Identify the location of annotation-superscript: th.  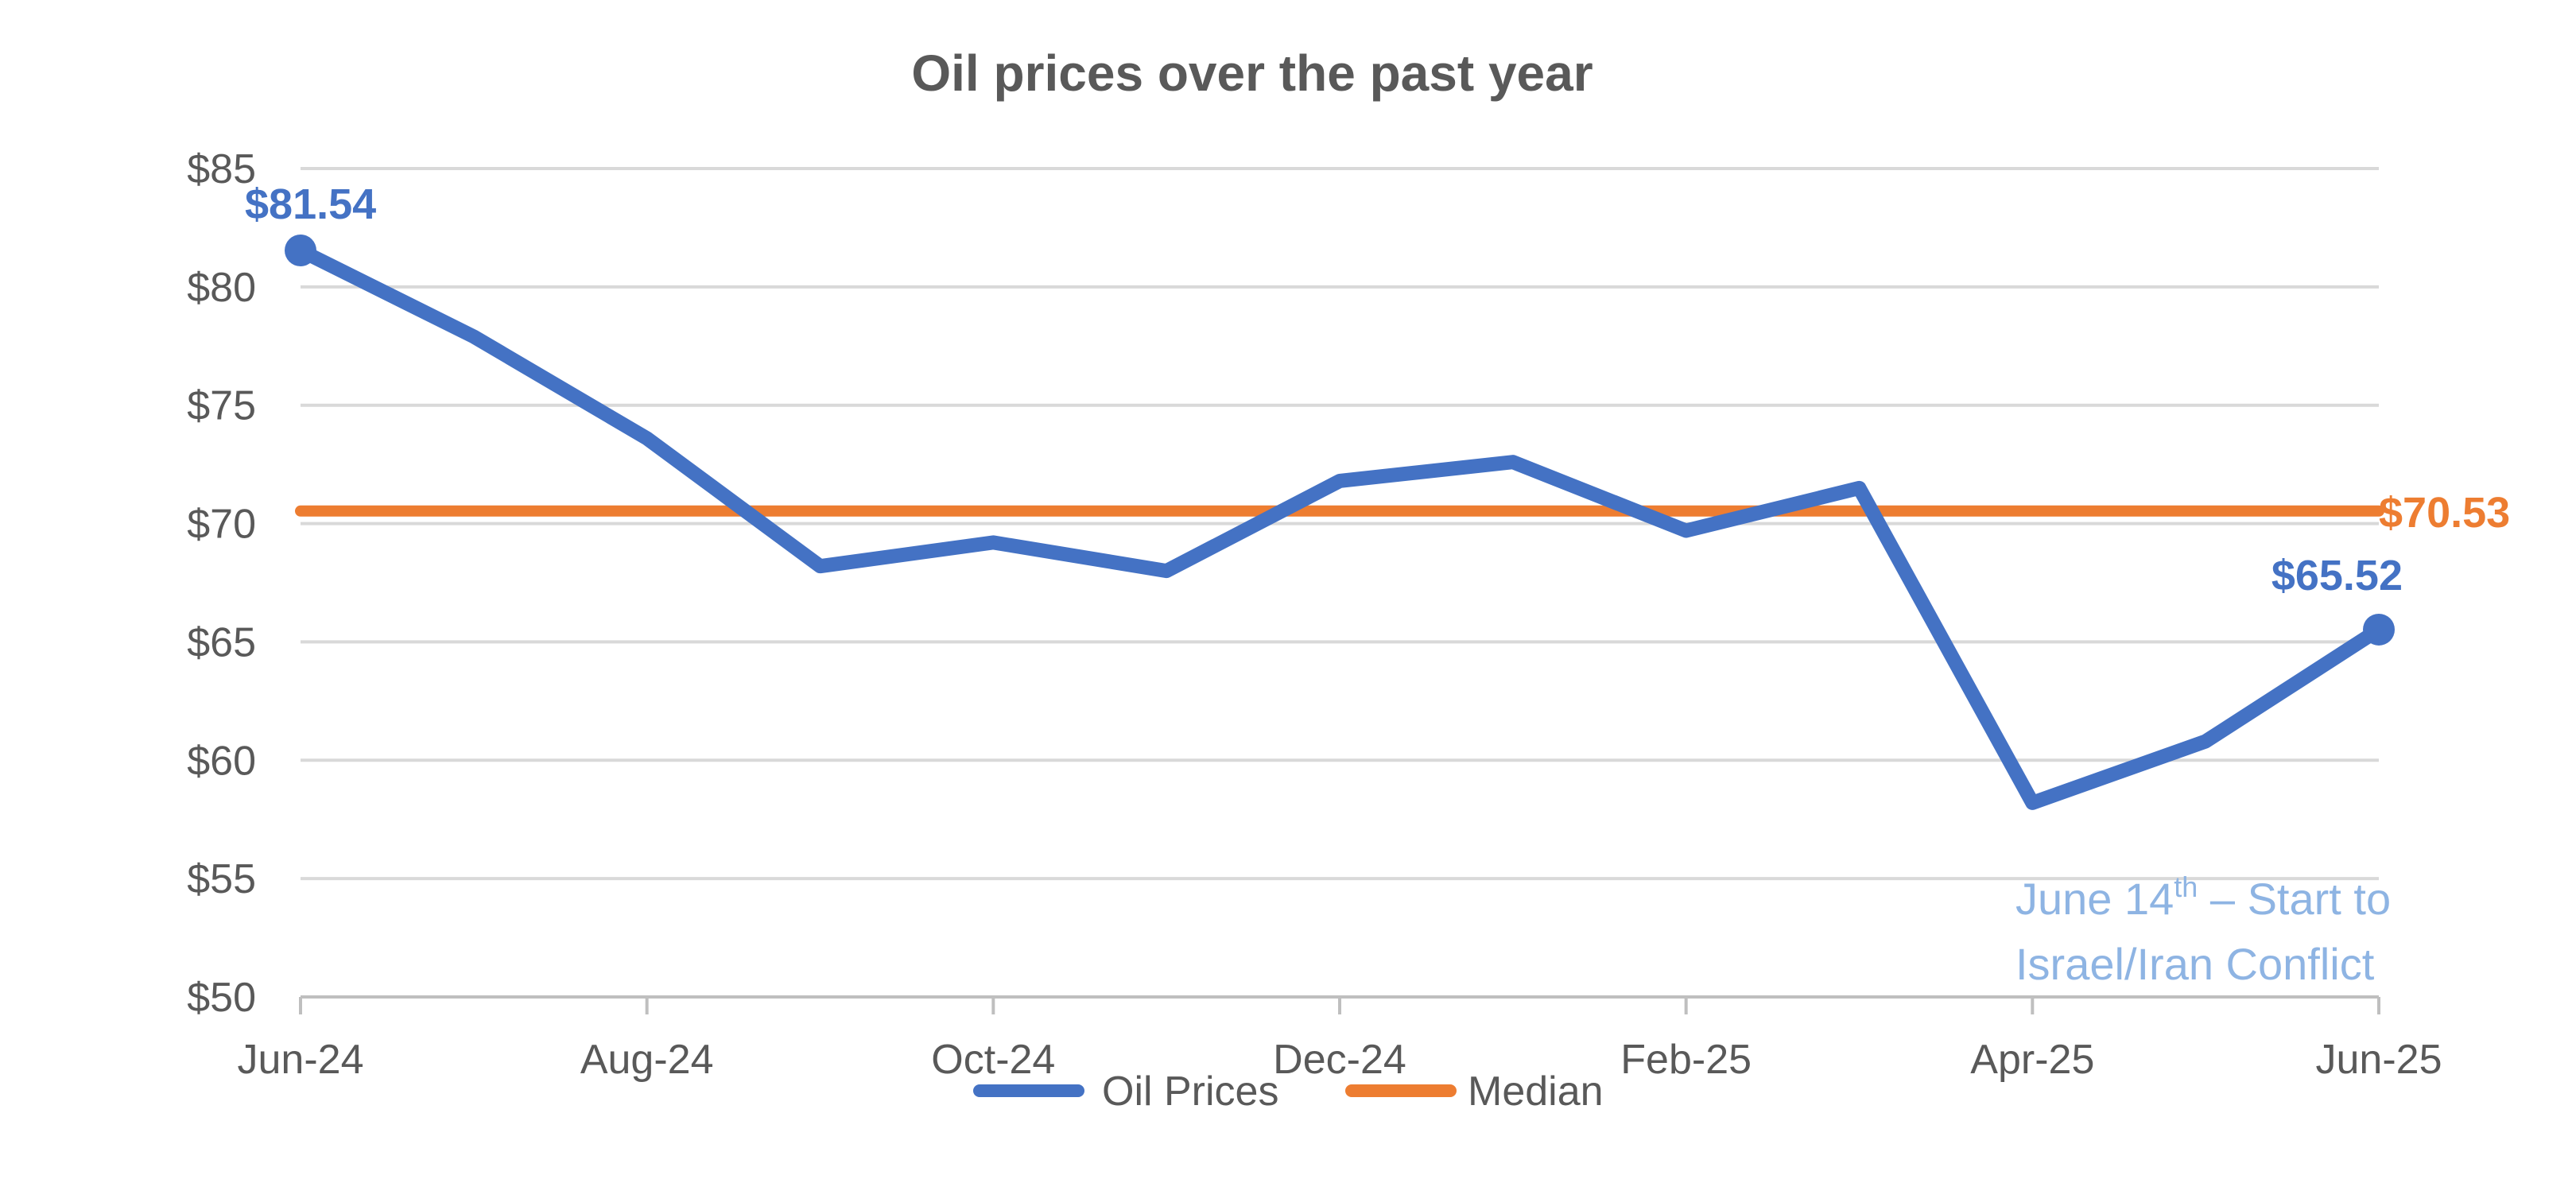
(2186, 887).